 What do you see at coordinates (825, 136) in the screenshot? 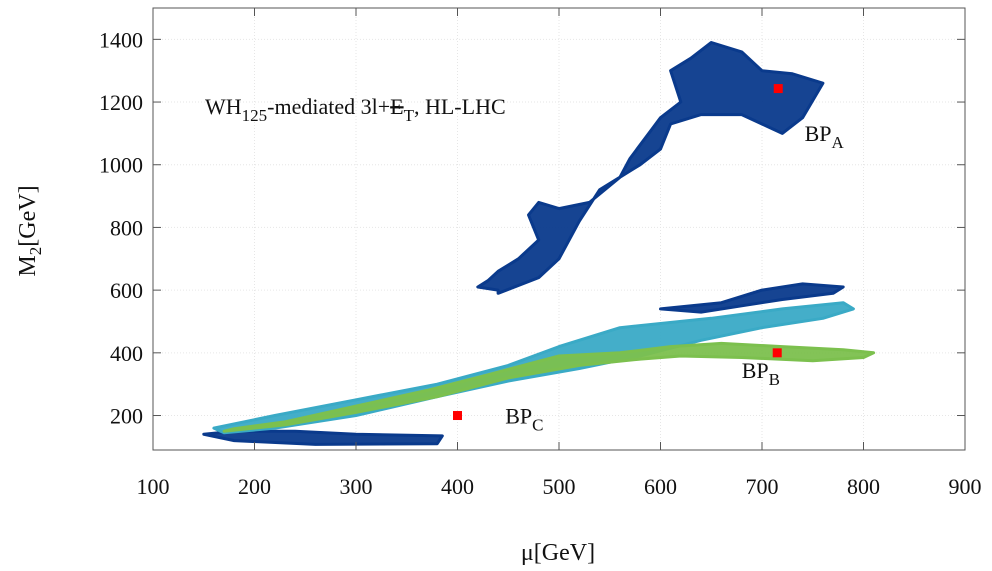
I see `benchmark-label-A: BPA` at bounding box center [825, 136].